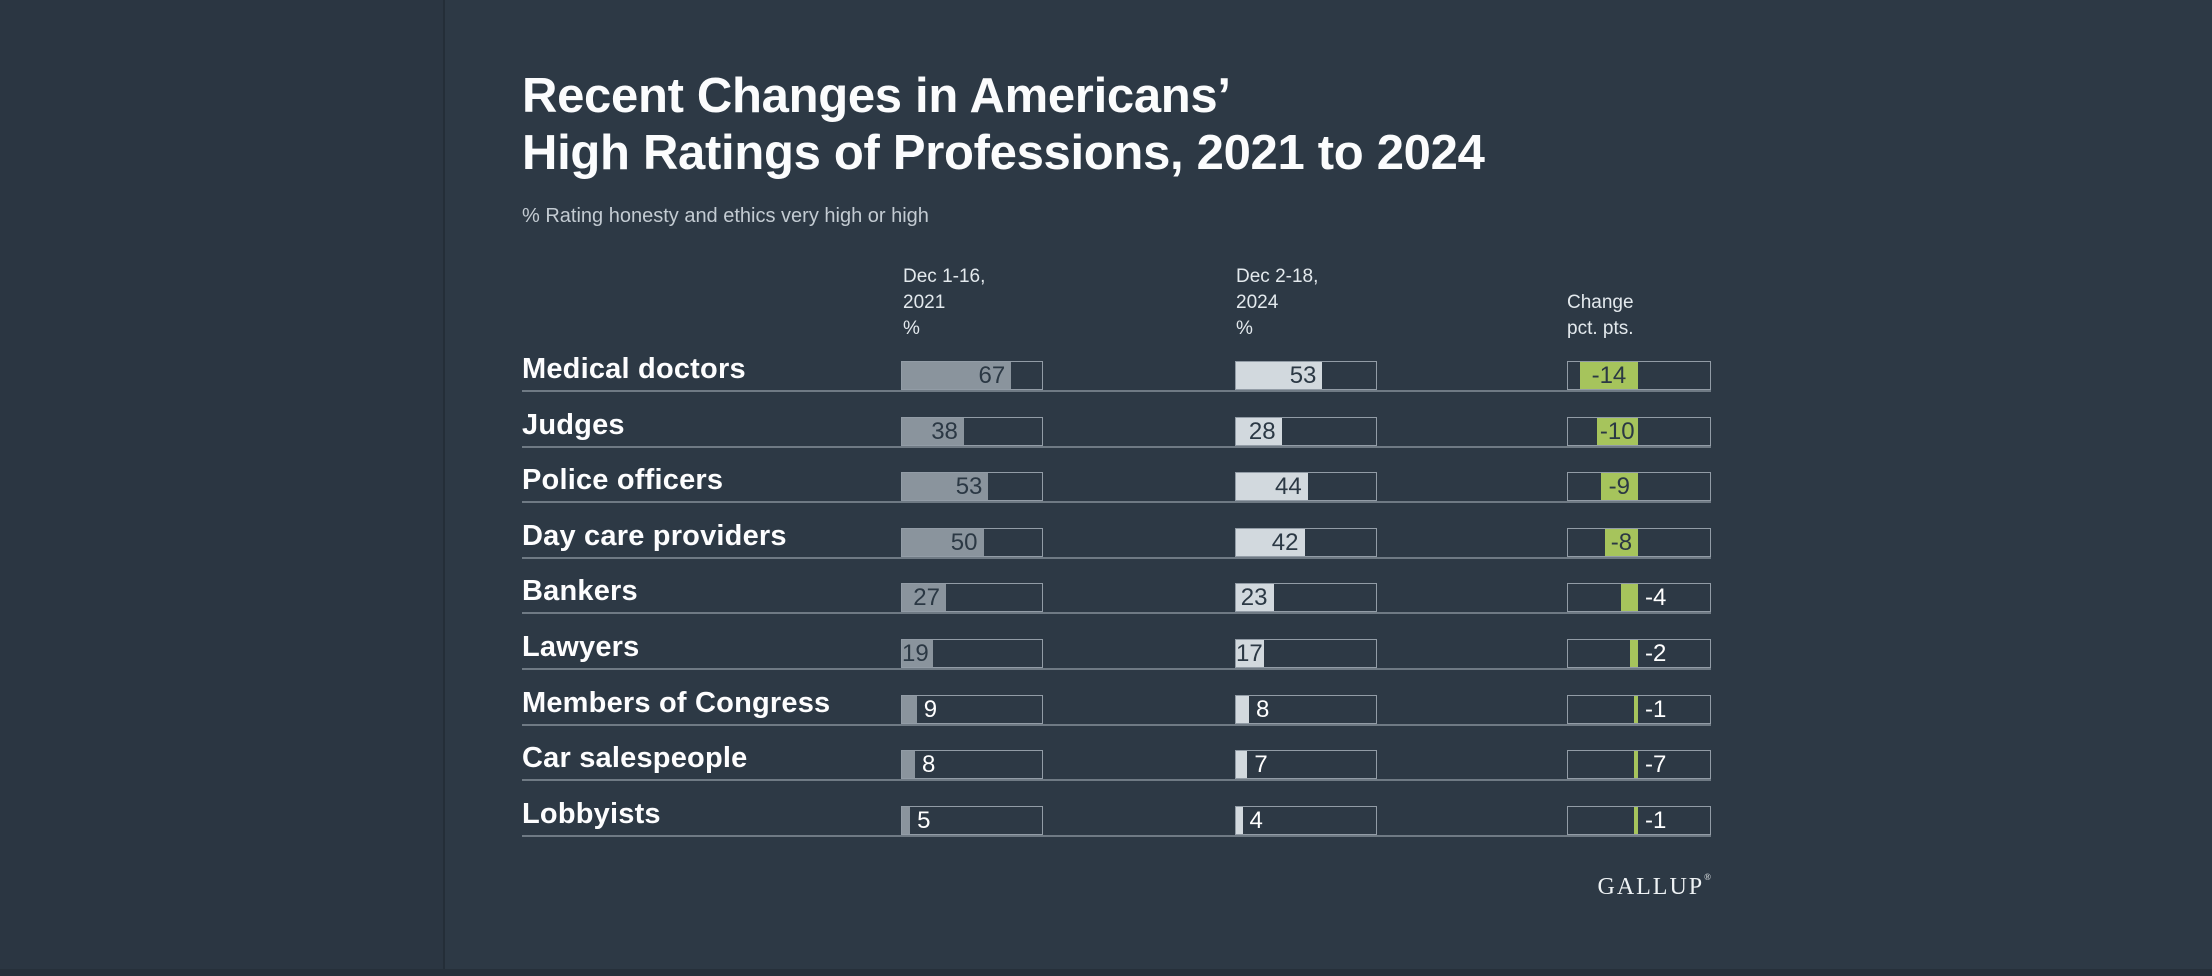  I want to click on bar-2024-box: 42, so click(1306, 542).